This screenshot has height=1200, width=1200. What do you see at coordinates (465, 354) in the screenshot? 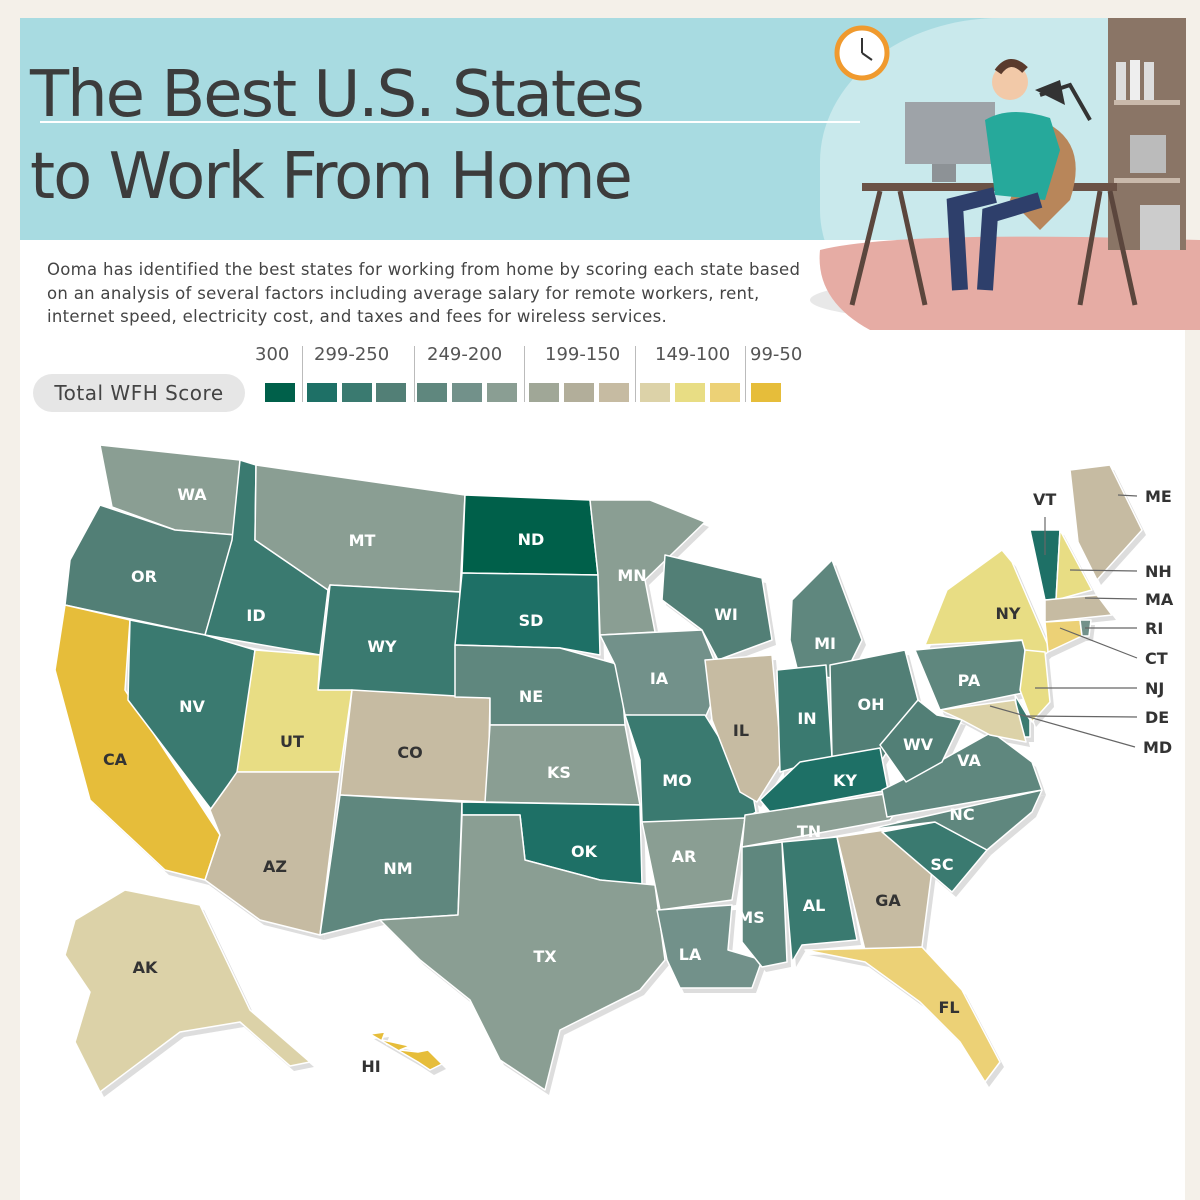
I see `legend-range-label: 249-200` at bounding box center [465, 354].